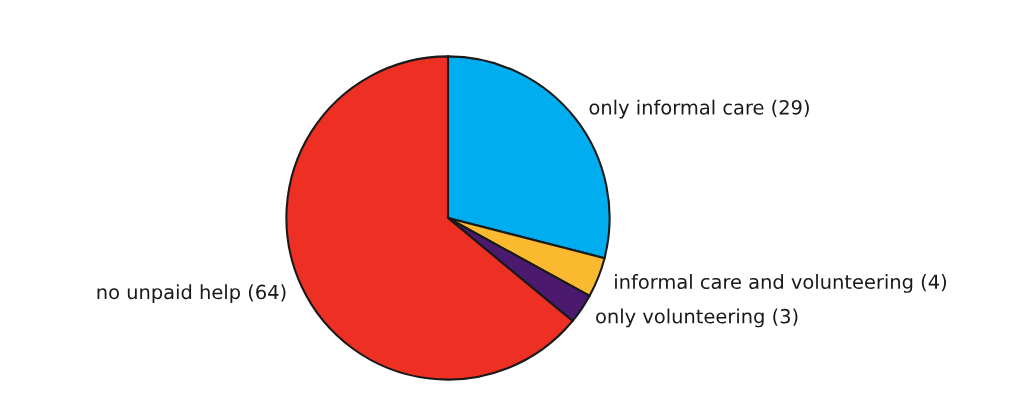 The width and height of the screenshot is (1034, 415). Describe the element at coordinates (699, 109) in the screenshot. I see `slice-label: only informal care (29)` at that location.